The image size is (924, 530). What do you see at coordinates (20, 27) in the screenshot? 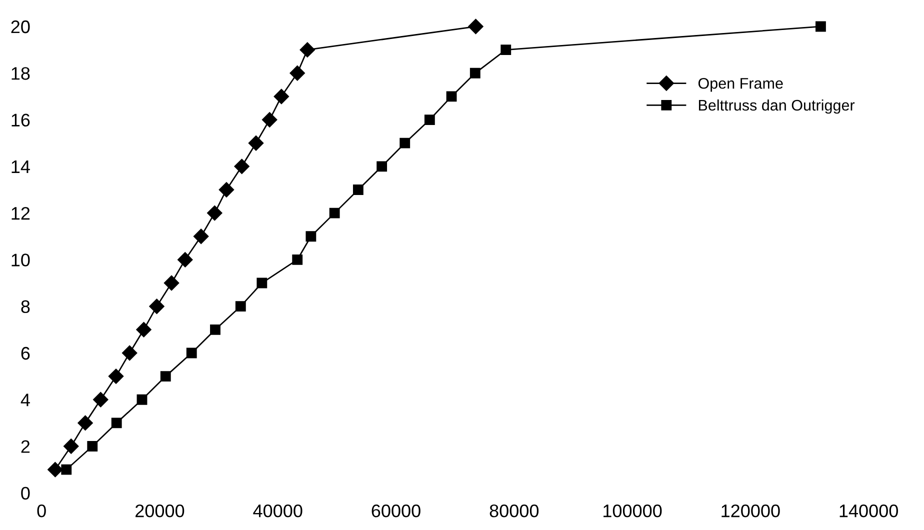
I see `y-tick-label: 20` at bounding box center [20, 27].